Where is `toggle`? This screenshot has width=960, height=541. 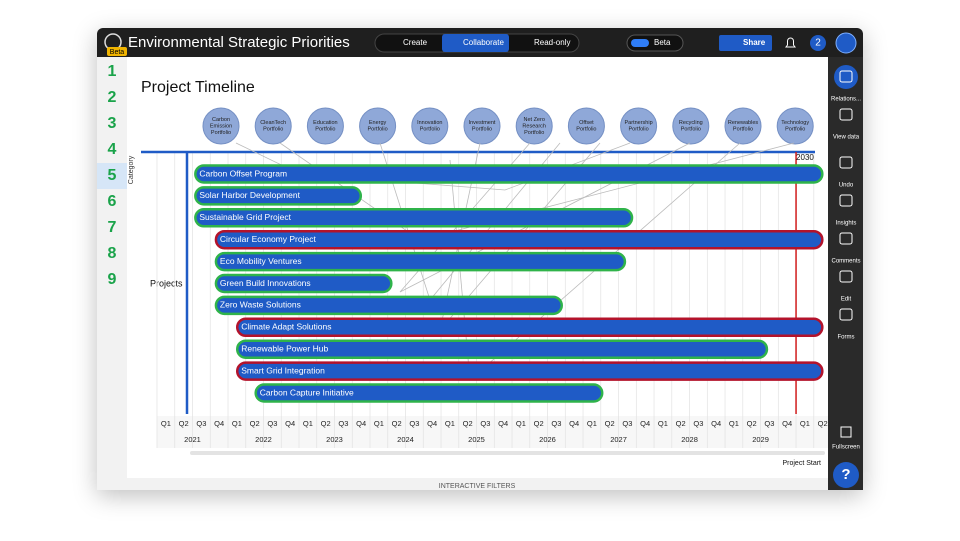 toggle is located at coordinates (640, 43).